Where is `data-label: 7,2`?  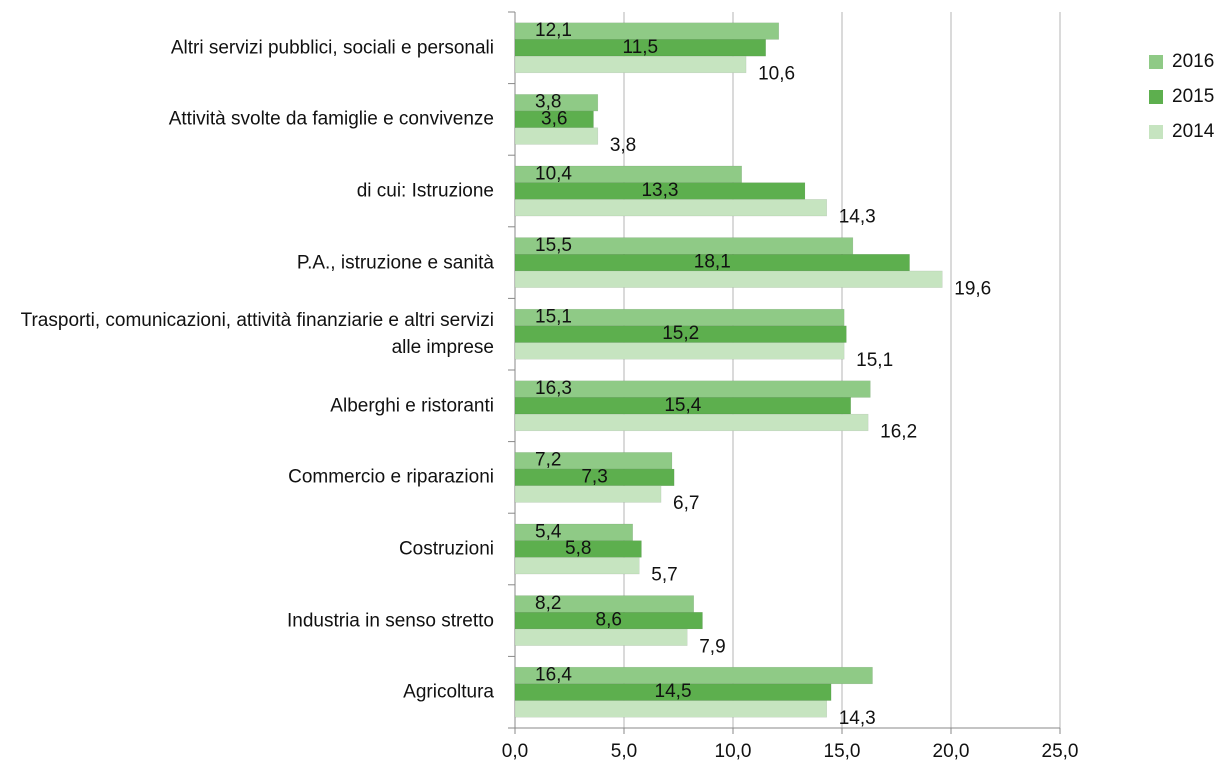
data-label: 7,2 is located at coordinates (548, 460).